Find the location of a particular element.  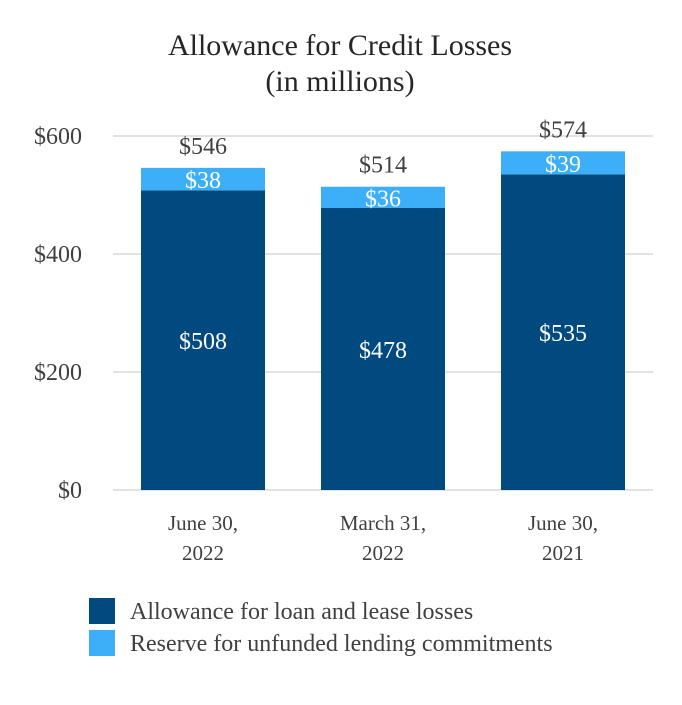

data-label-total: $546 is located at coordinates (203, 147).